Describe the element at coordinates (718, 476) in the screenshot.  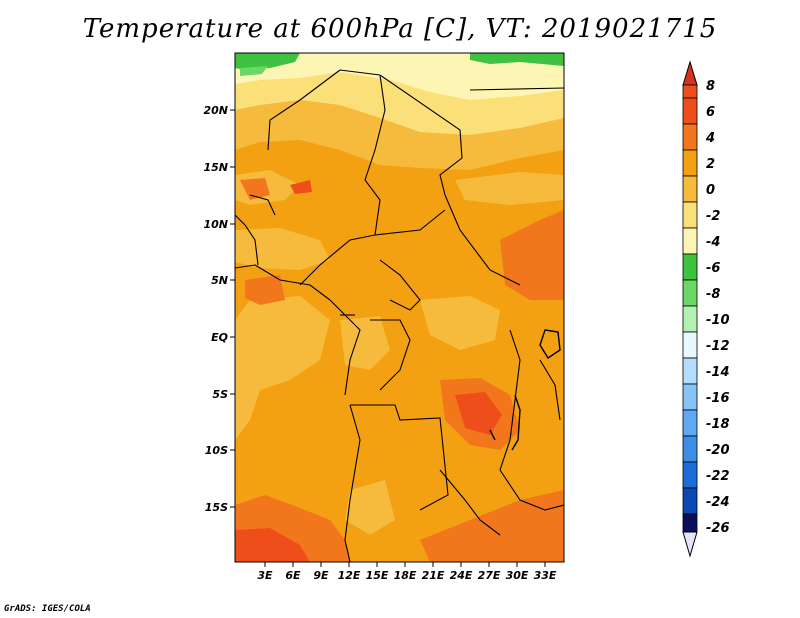
I see `colorbar-label: -22` at that location.